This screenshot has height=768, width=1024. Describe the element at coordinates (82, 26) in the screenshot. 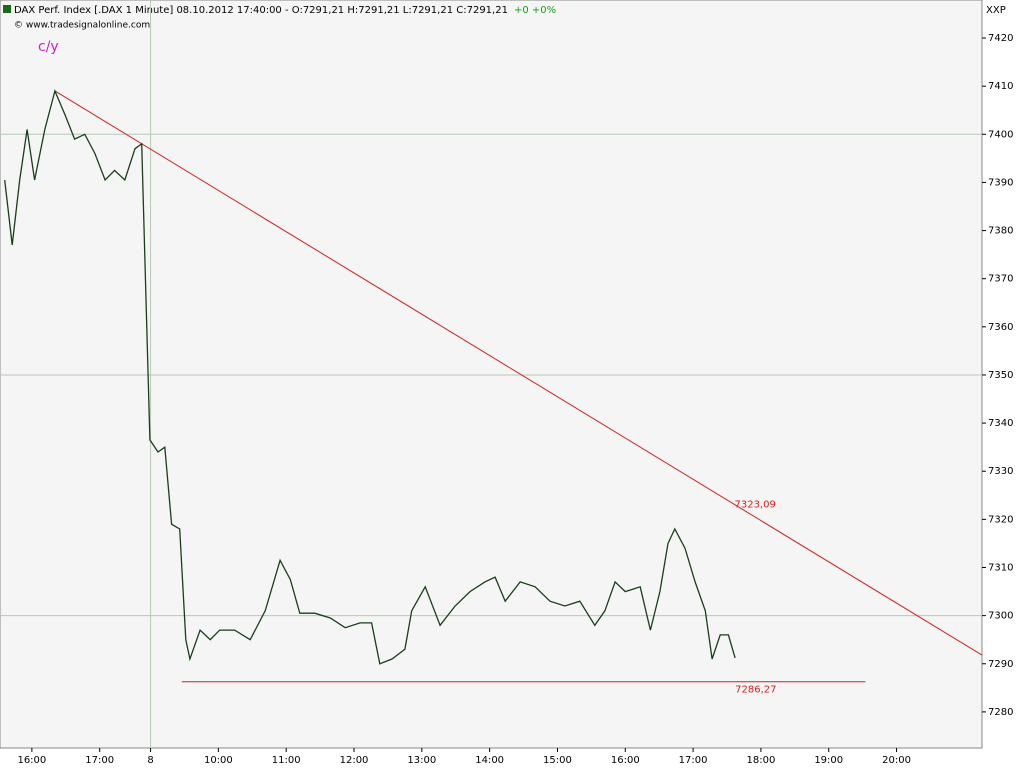

I see `copyright: © www.tradesignalonline.com` at that location.